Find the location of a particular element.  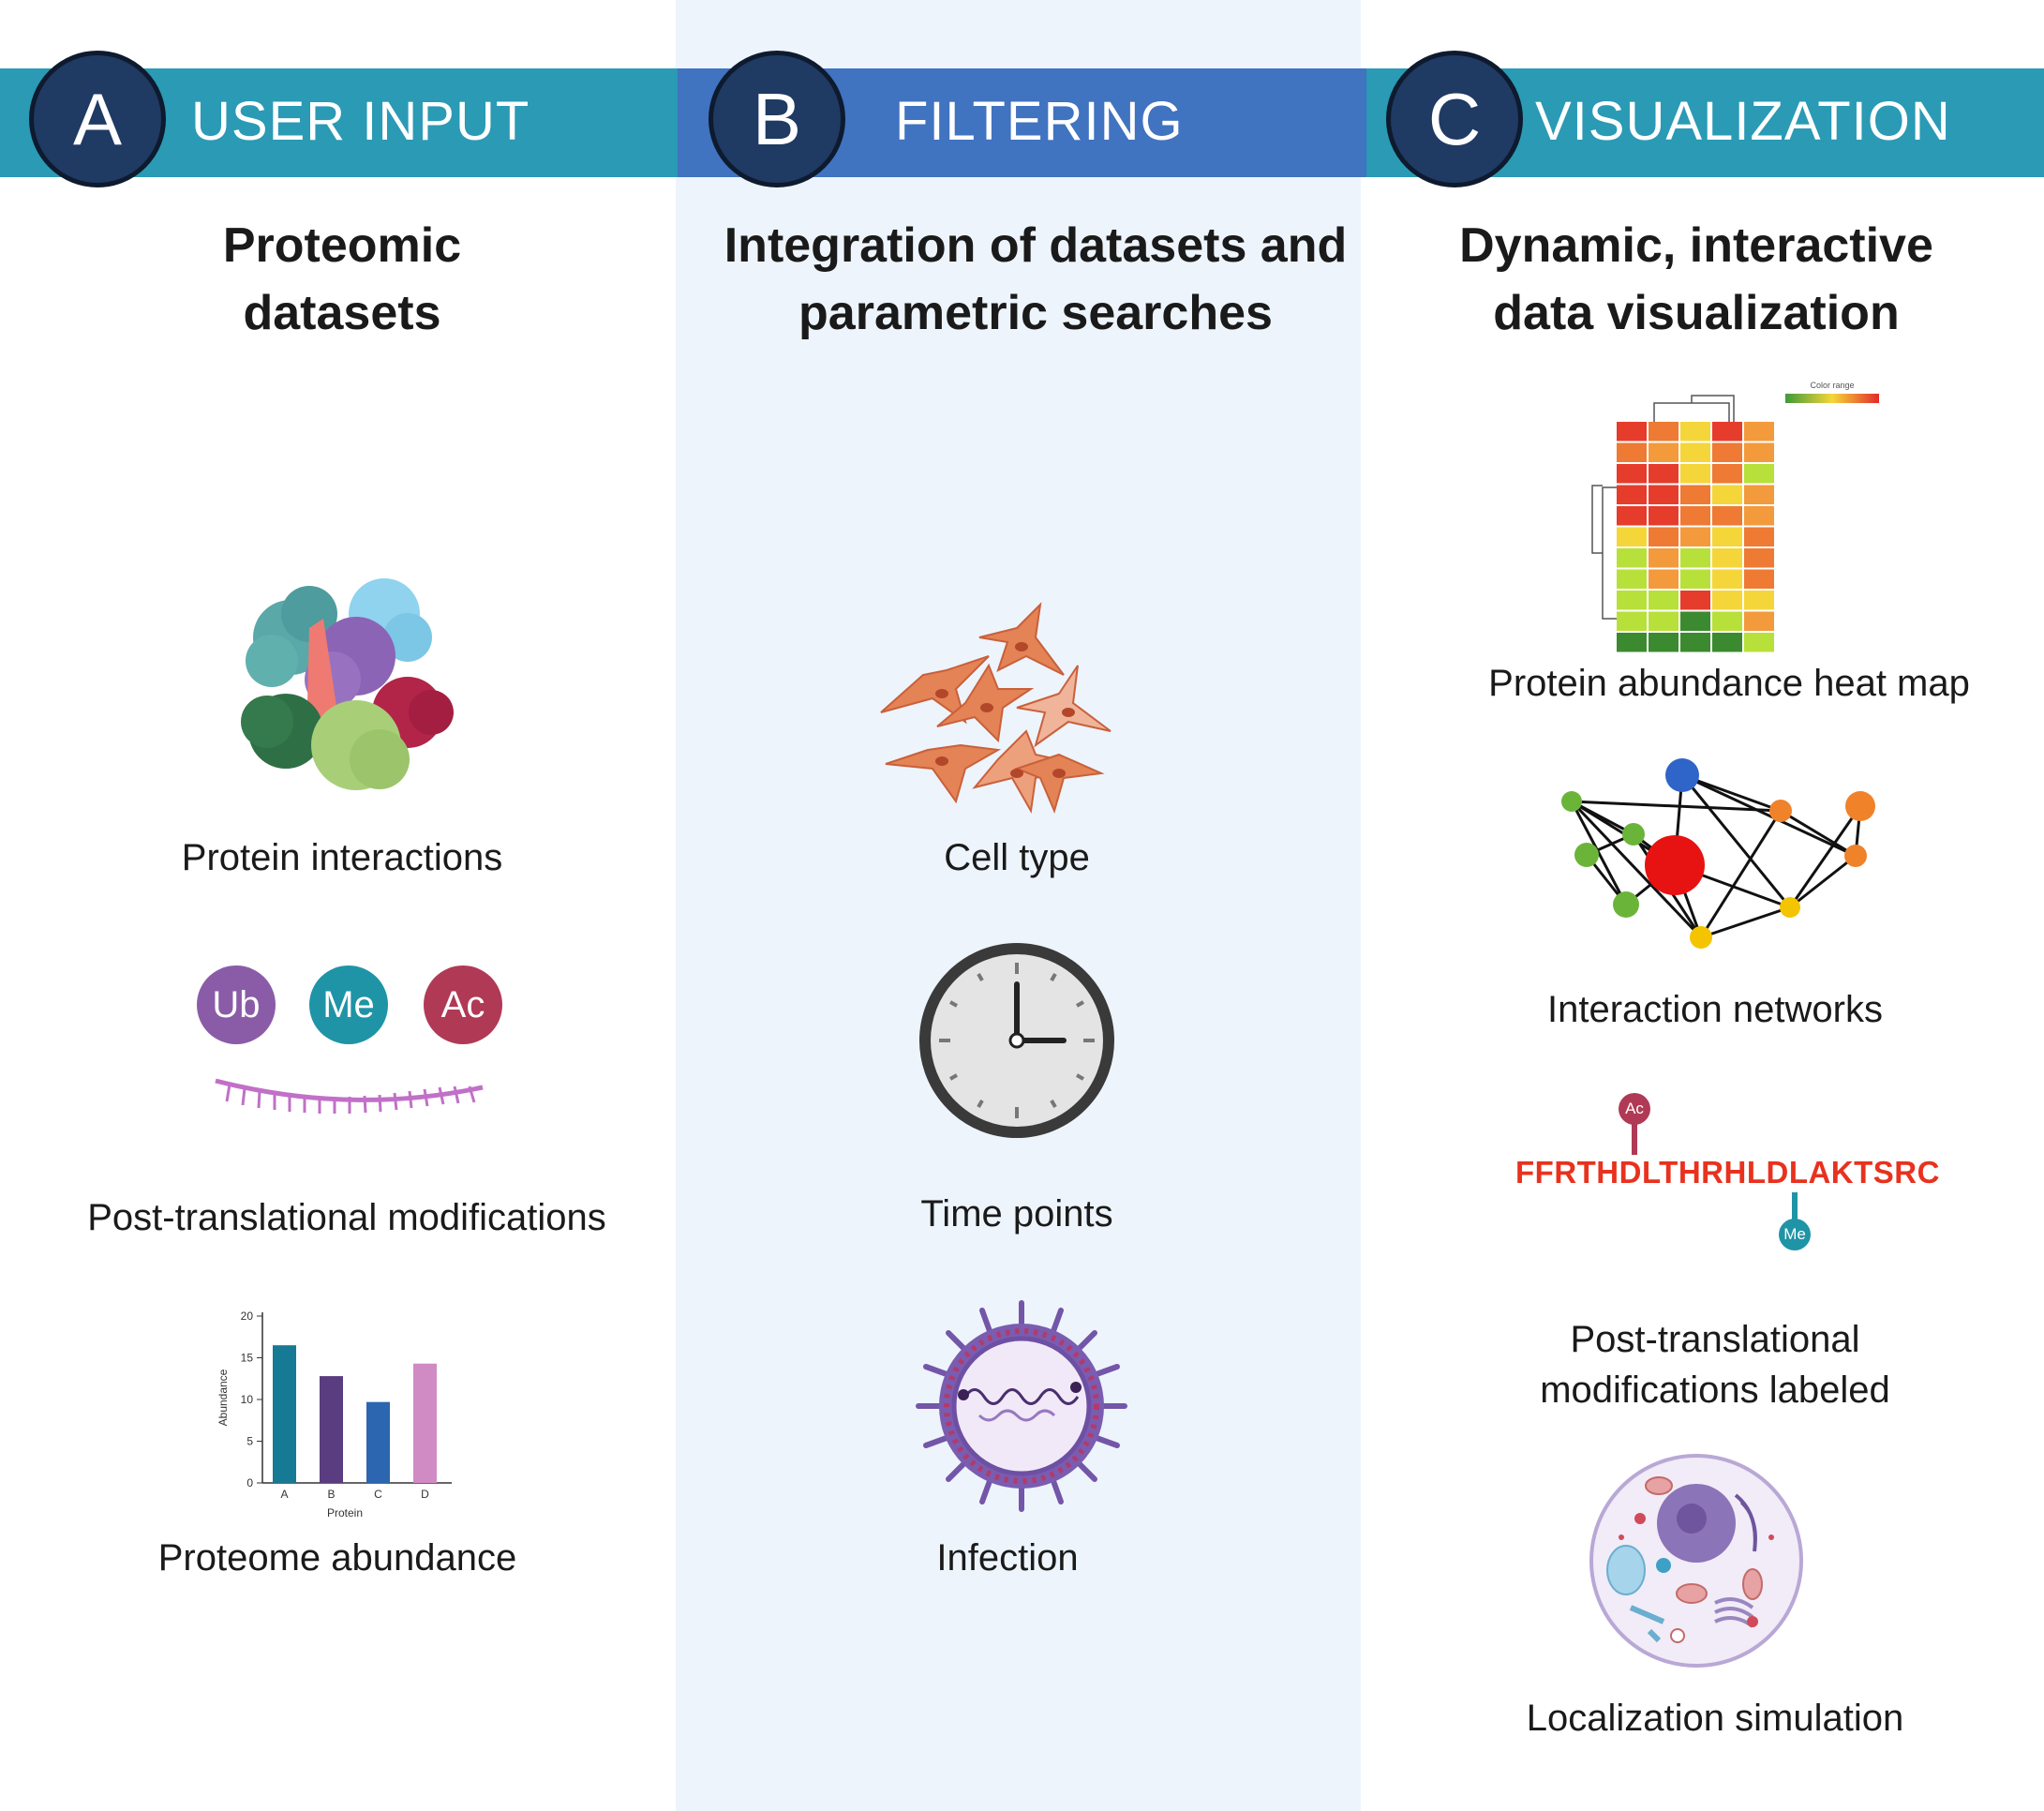

cell-localization-icon is located at coordinates (1696, 1561).